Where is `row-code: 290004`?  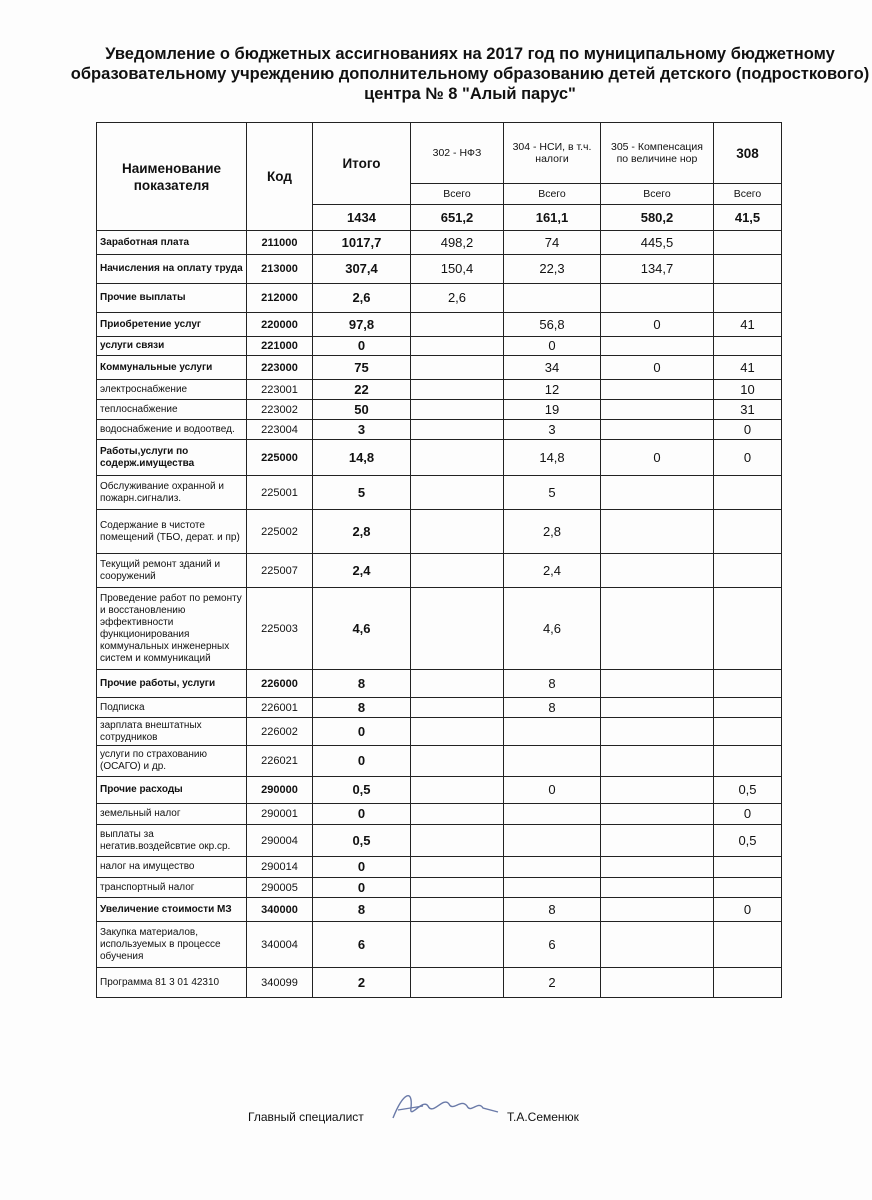
row-code: 290004 is located at coordinates (279, 840).